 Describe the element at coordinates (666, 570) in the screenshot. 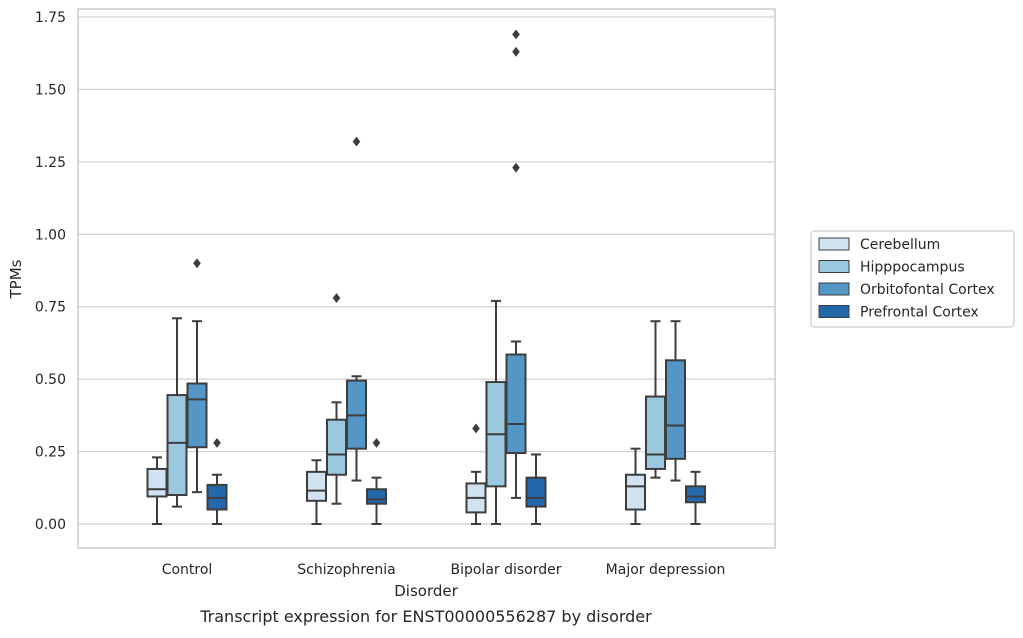

I see `x-tick-label: Major depression` at that location.